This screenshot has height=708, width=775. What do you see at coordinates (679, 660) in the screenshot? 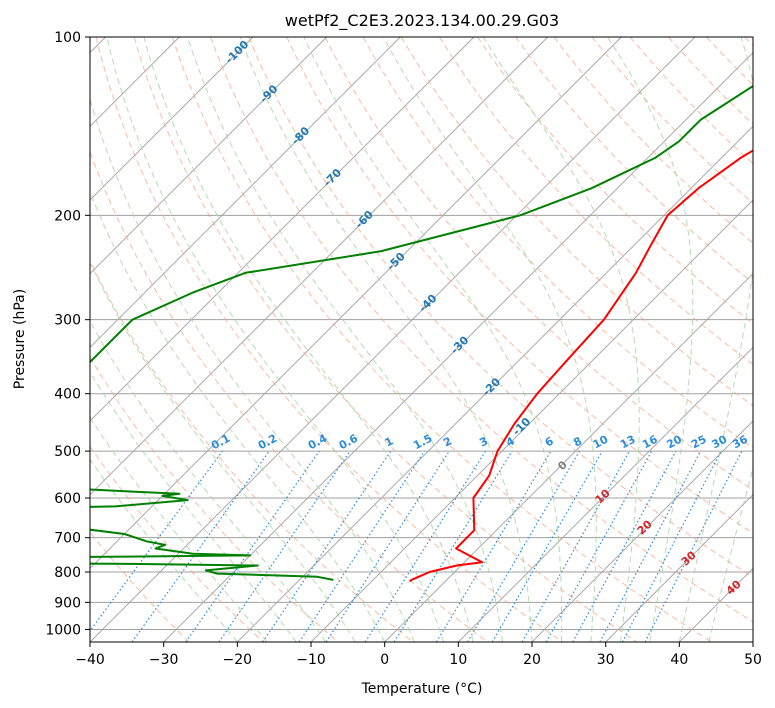
I see `x-tick-label: 40` at bounding box center [679, 660].